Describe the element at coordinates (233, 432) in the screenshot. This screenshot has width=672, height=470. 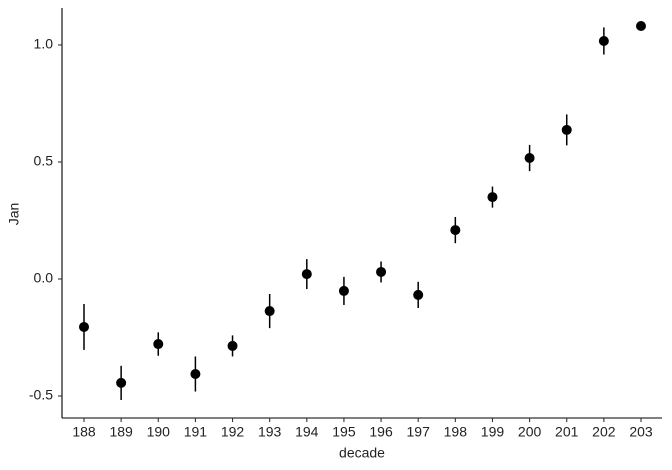
I see `x-tick-label: 192` at that location.